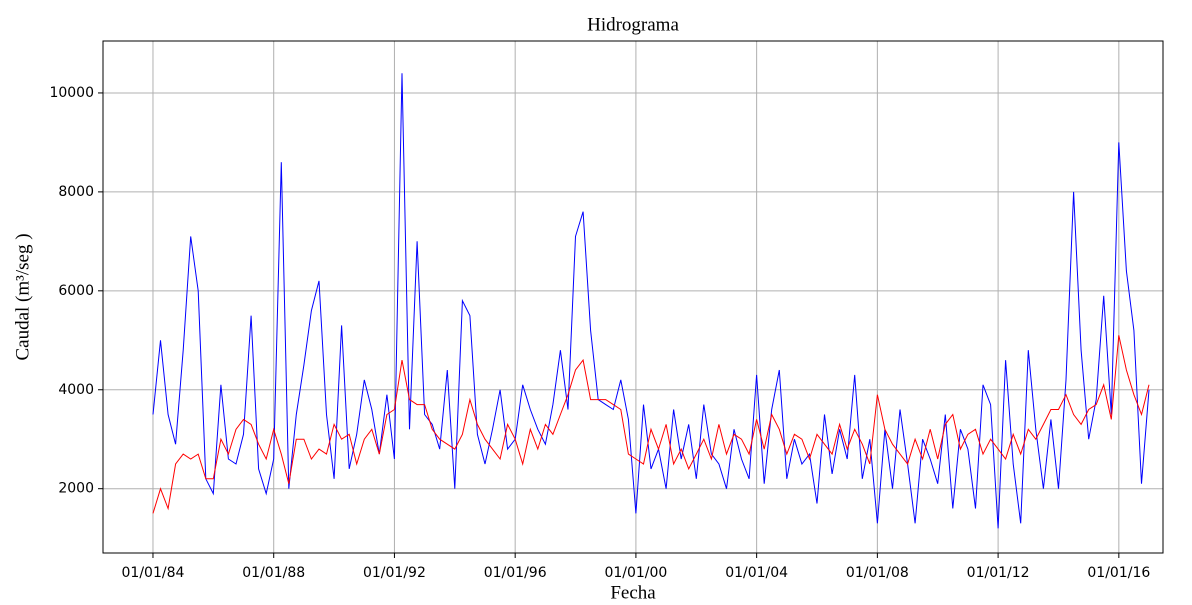 The height and width of the screenshot is (605, 1192). What do you see at coordinates (633, 592) in the screenshot?
I see `x-axis-label: Fecha` at bounding box center [633, 592].